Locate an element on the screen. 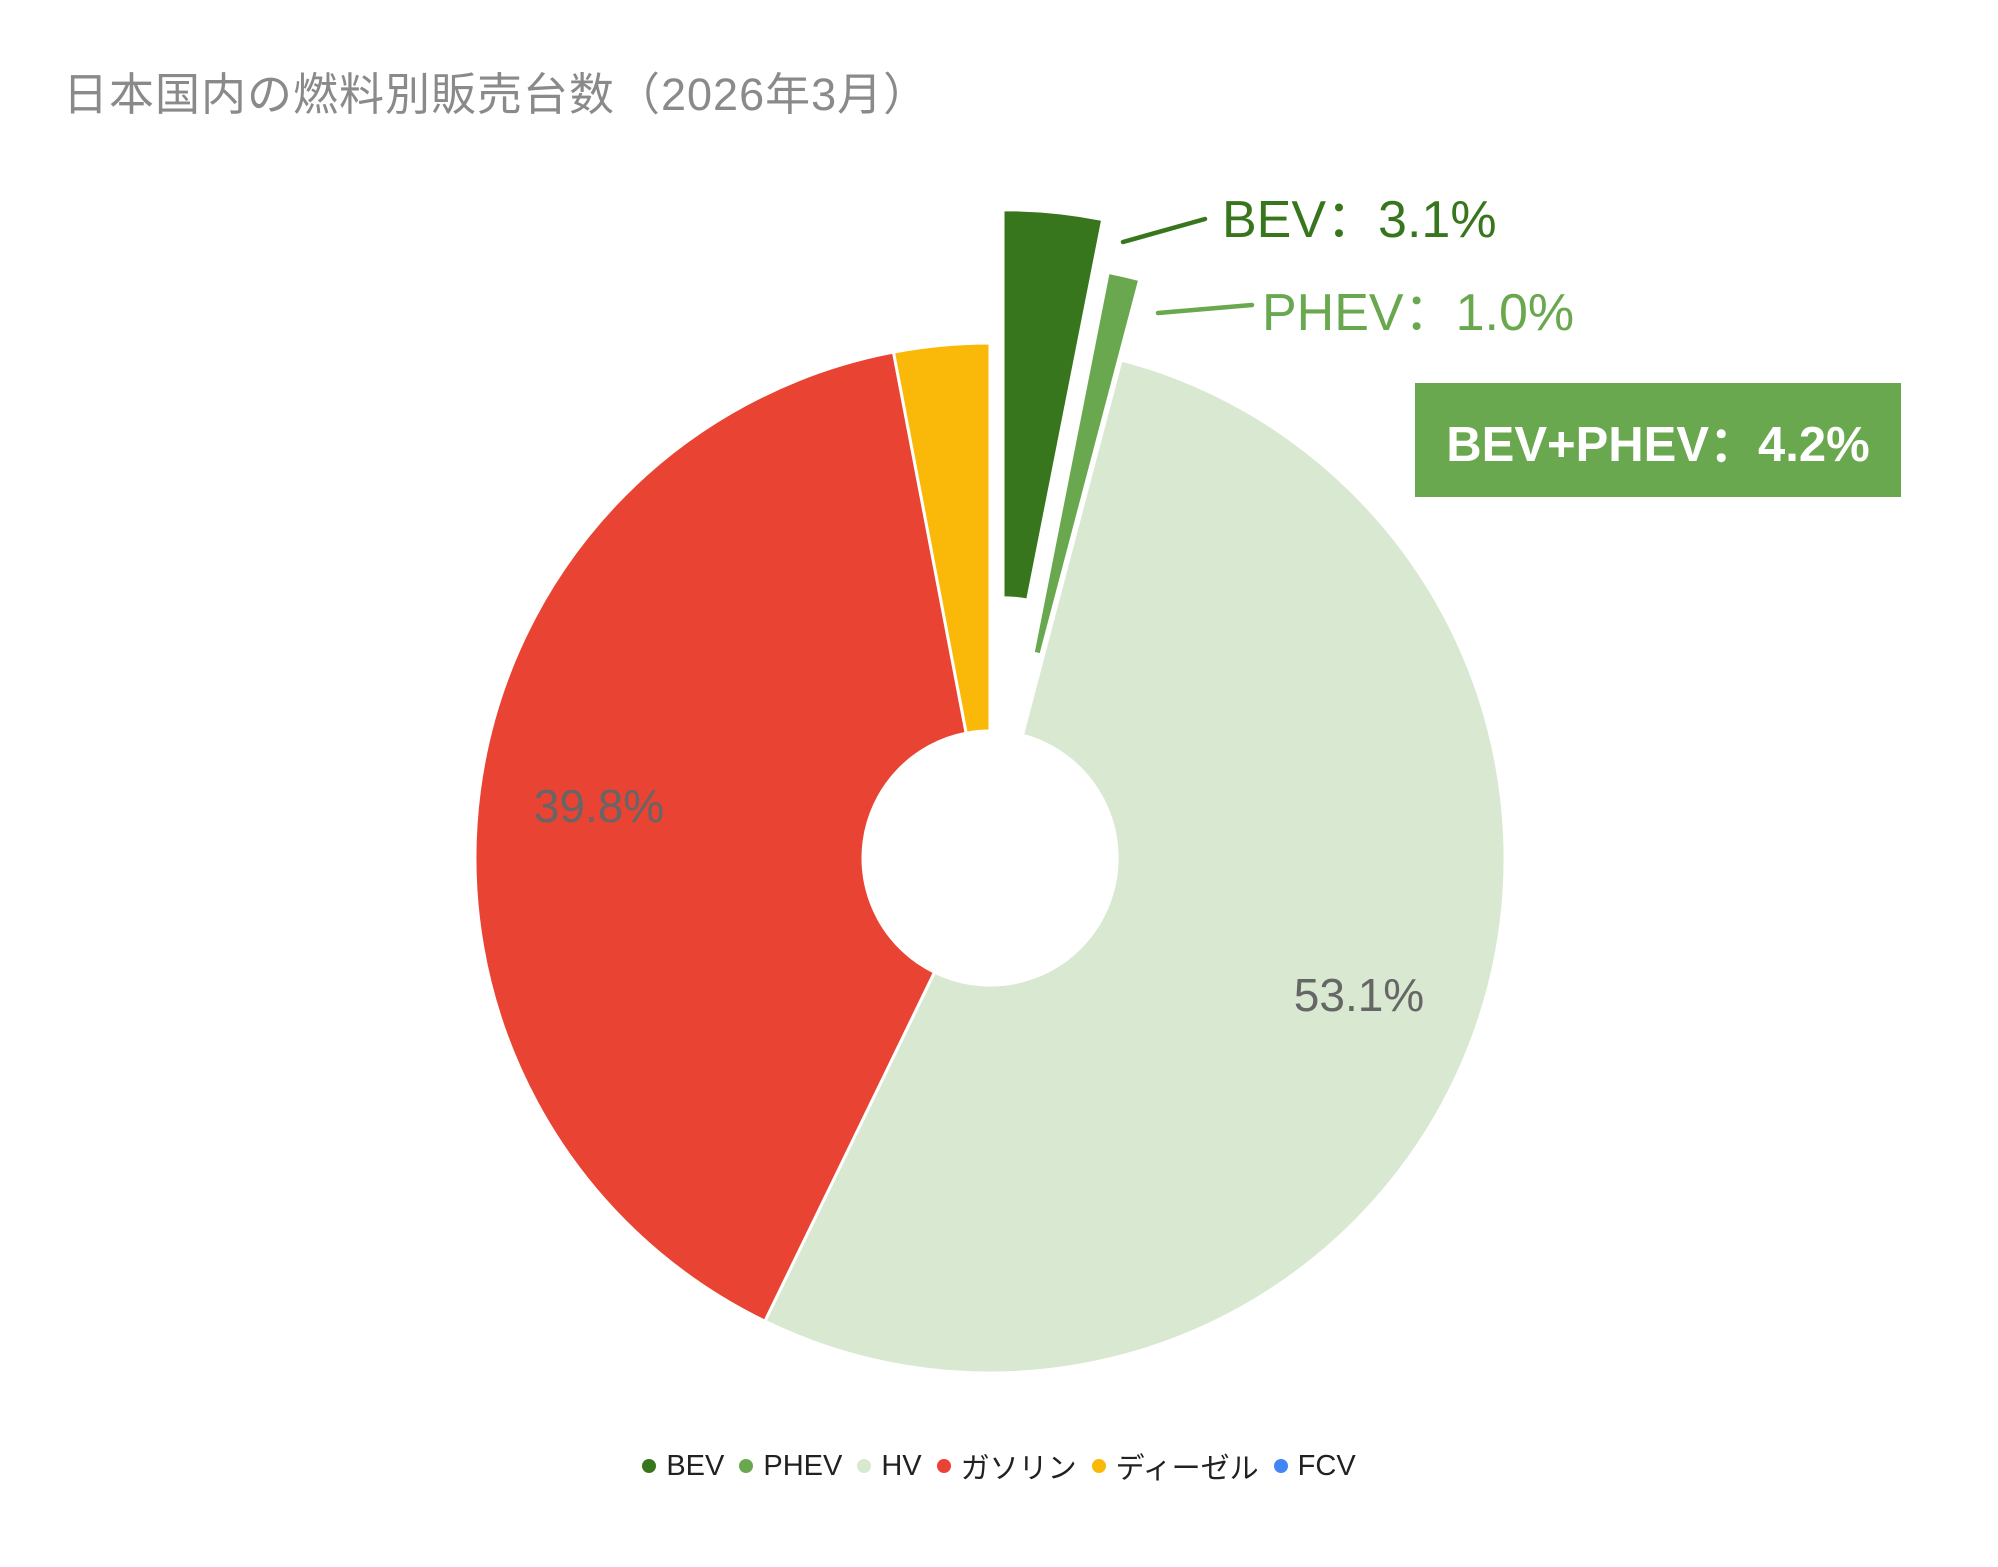 This screenshot has width=1998, height=1567. legend-label-BEV: BEV is located at coordinates (695, 1465).